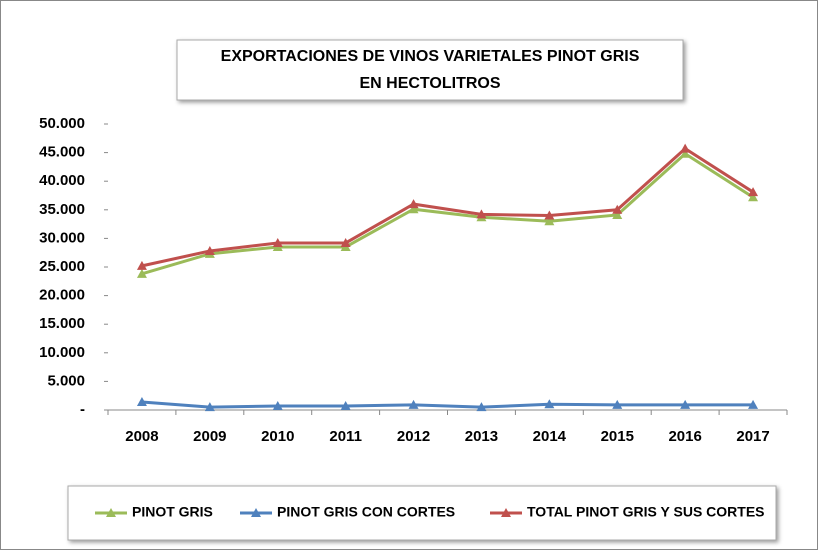  I want to click on series-line, so click(447, 404).